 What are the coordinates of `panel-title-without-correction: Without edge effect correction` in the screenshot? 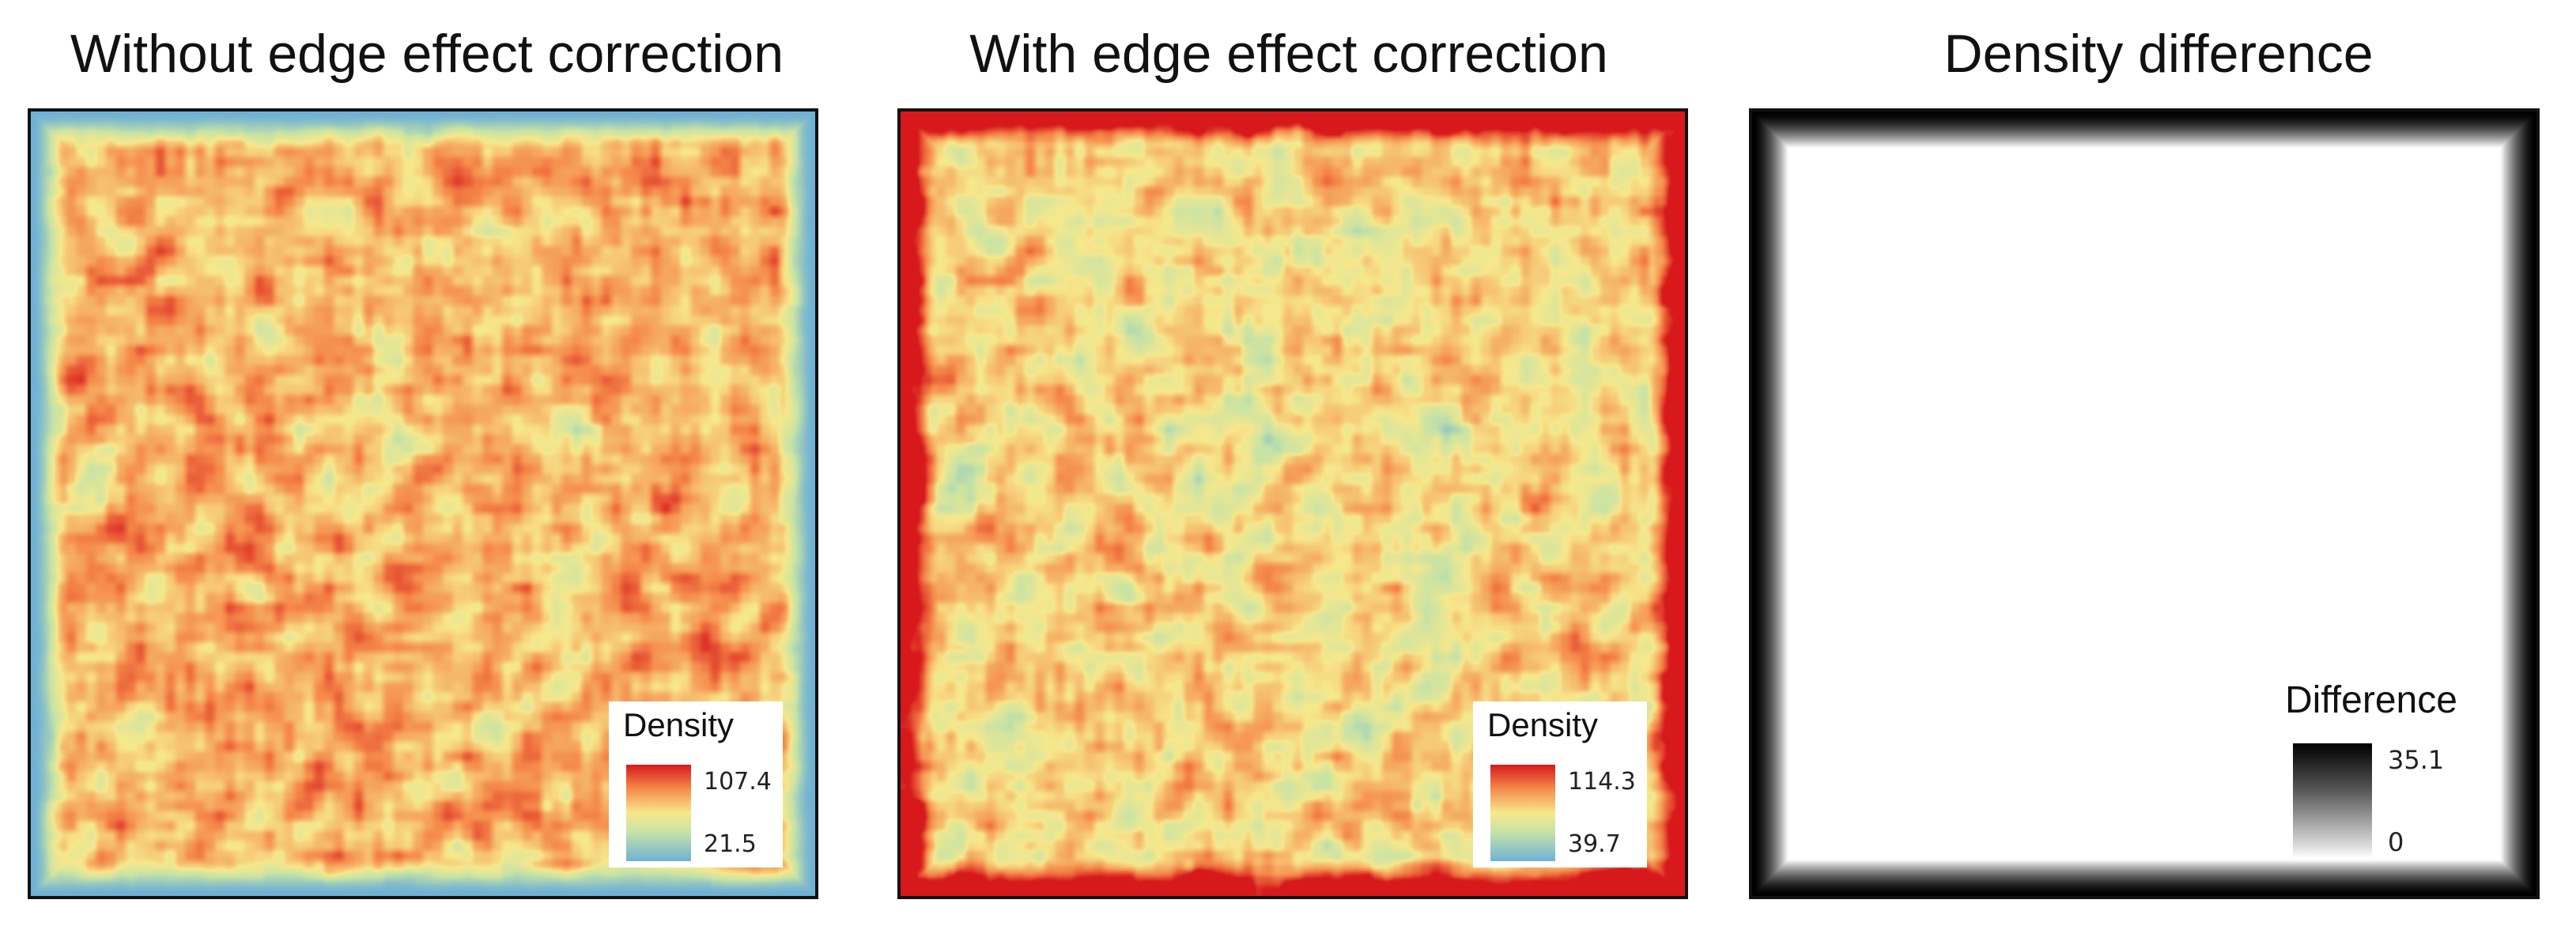 It's located at (427, 54).